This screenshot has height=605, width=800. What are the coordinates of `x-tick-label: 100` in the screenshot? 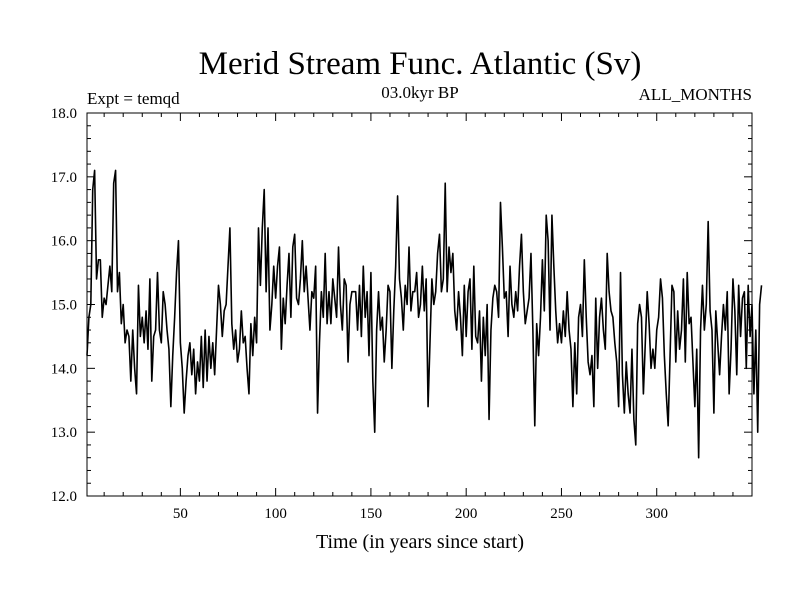 It's located at (275, 514).